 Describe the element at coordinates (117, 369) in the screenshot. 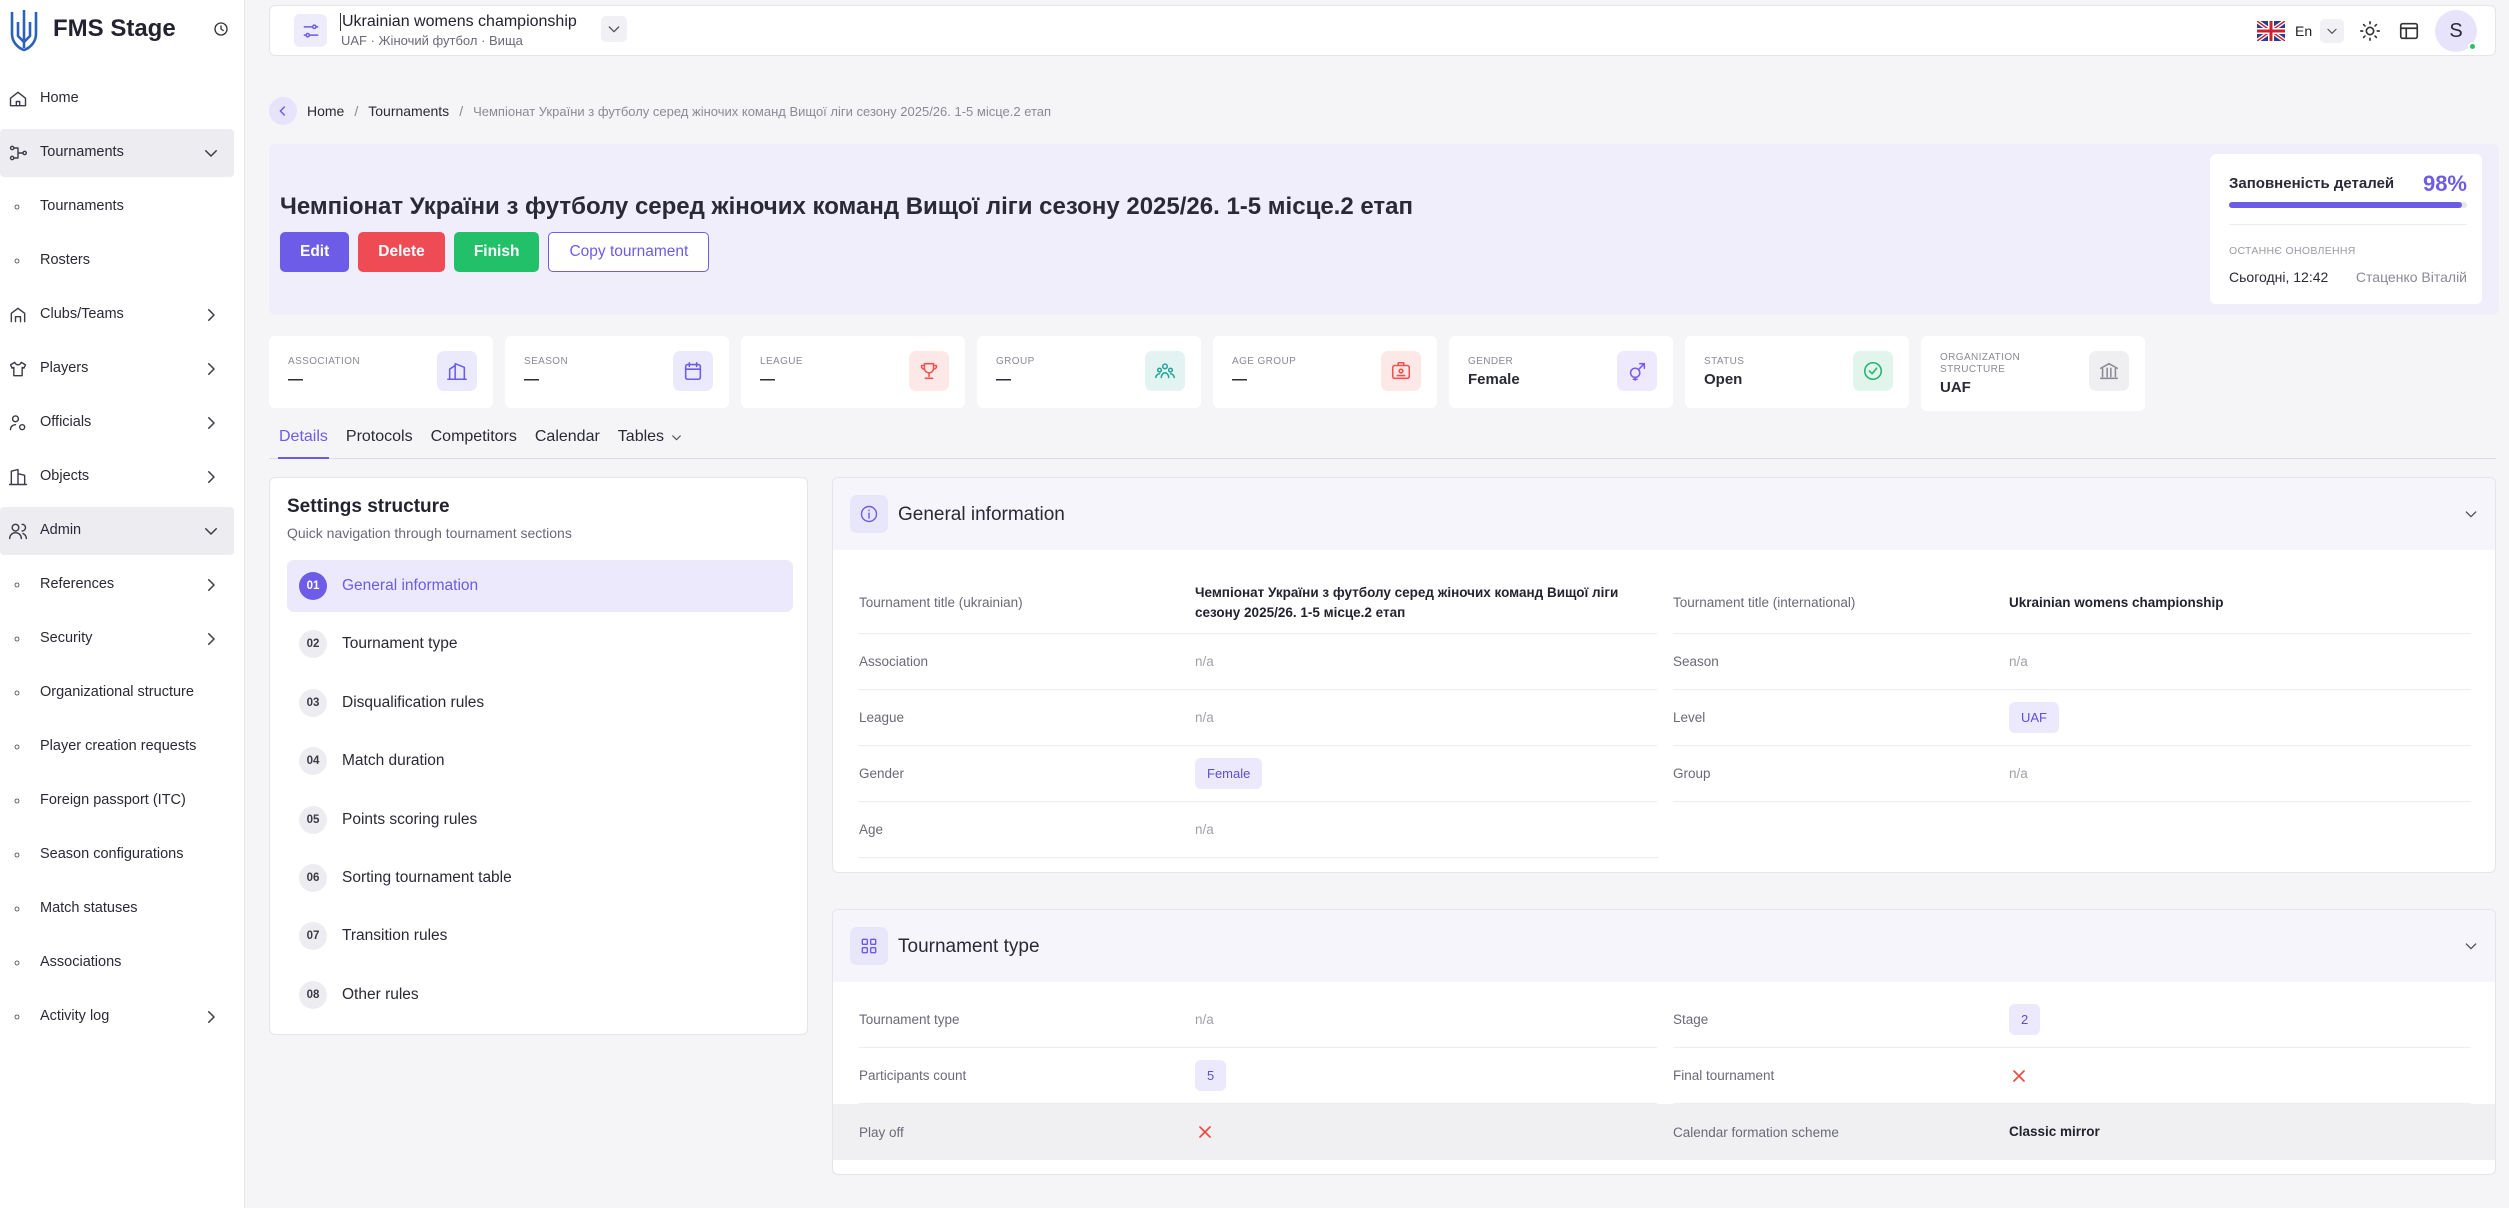

I see `nav-item: Players` at that location.